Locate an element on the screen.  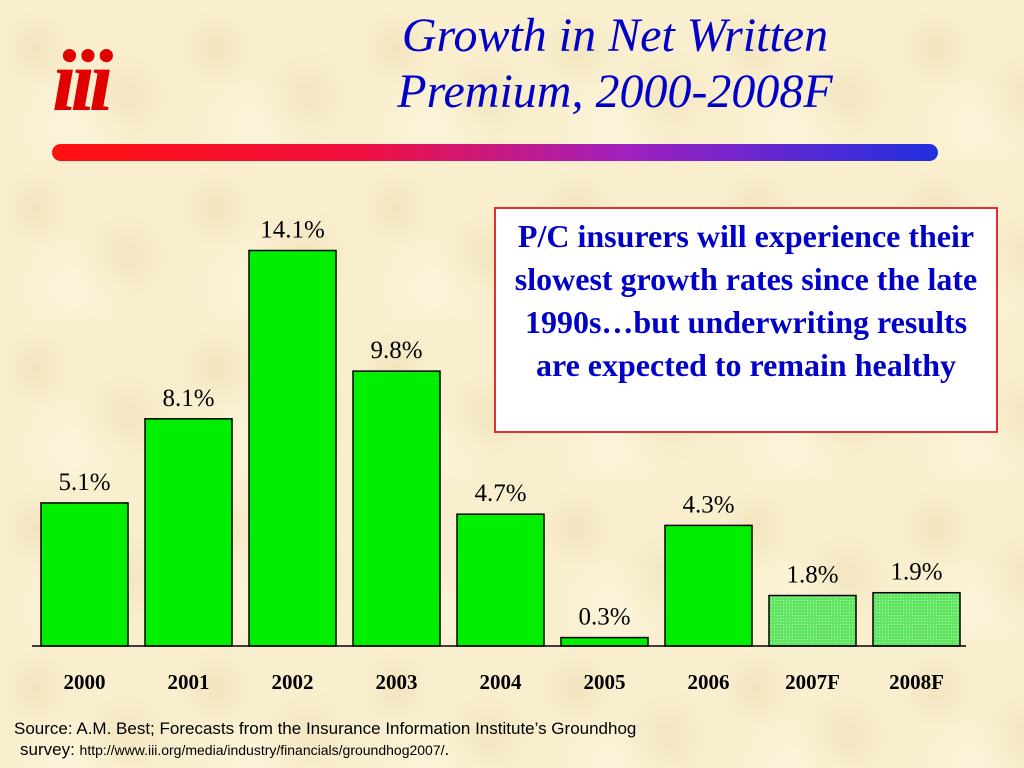
title-line-2: Premium, 2000-2008F is located at coordinates (615, 91).